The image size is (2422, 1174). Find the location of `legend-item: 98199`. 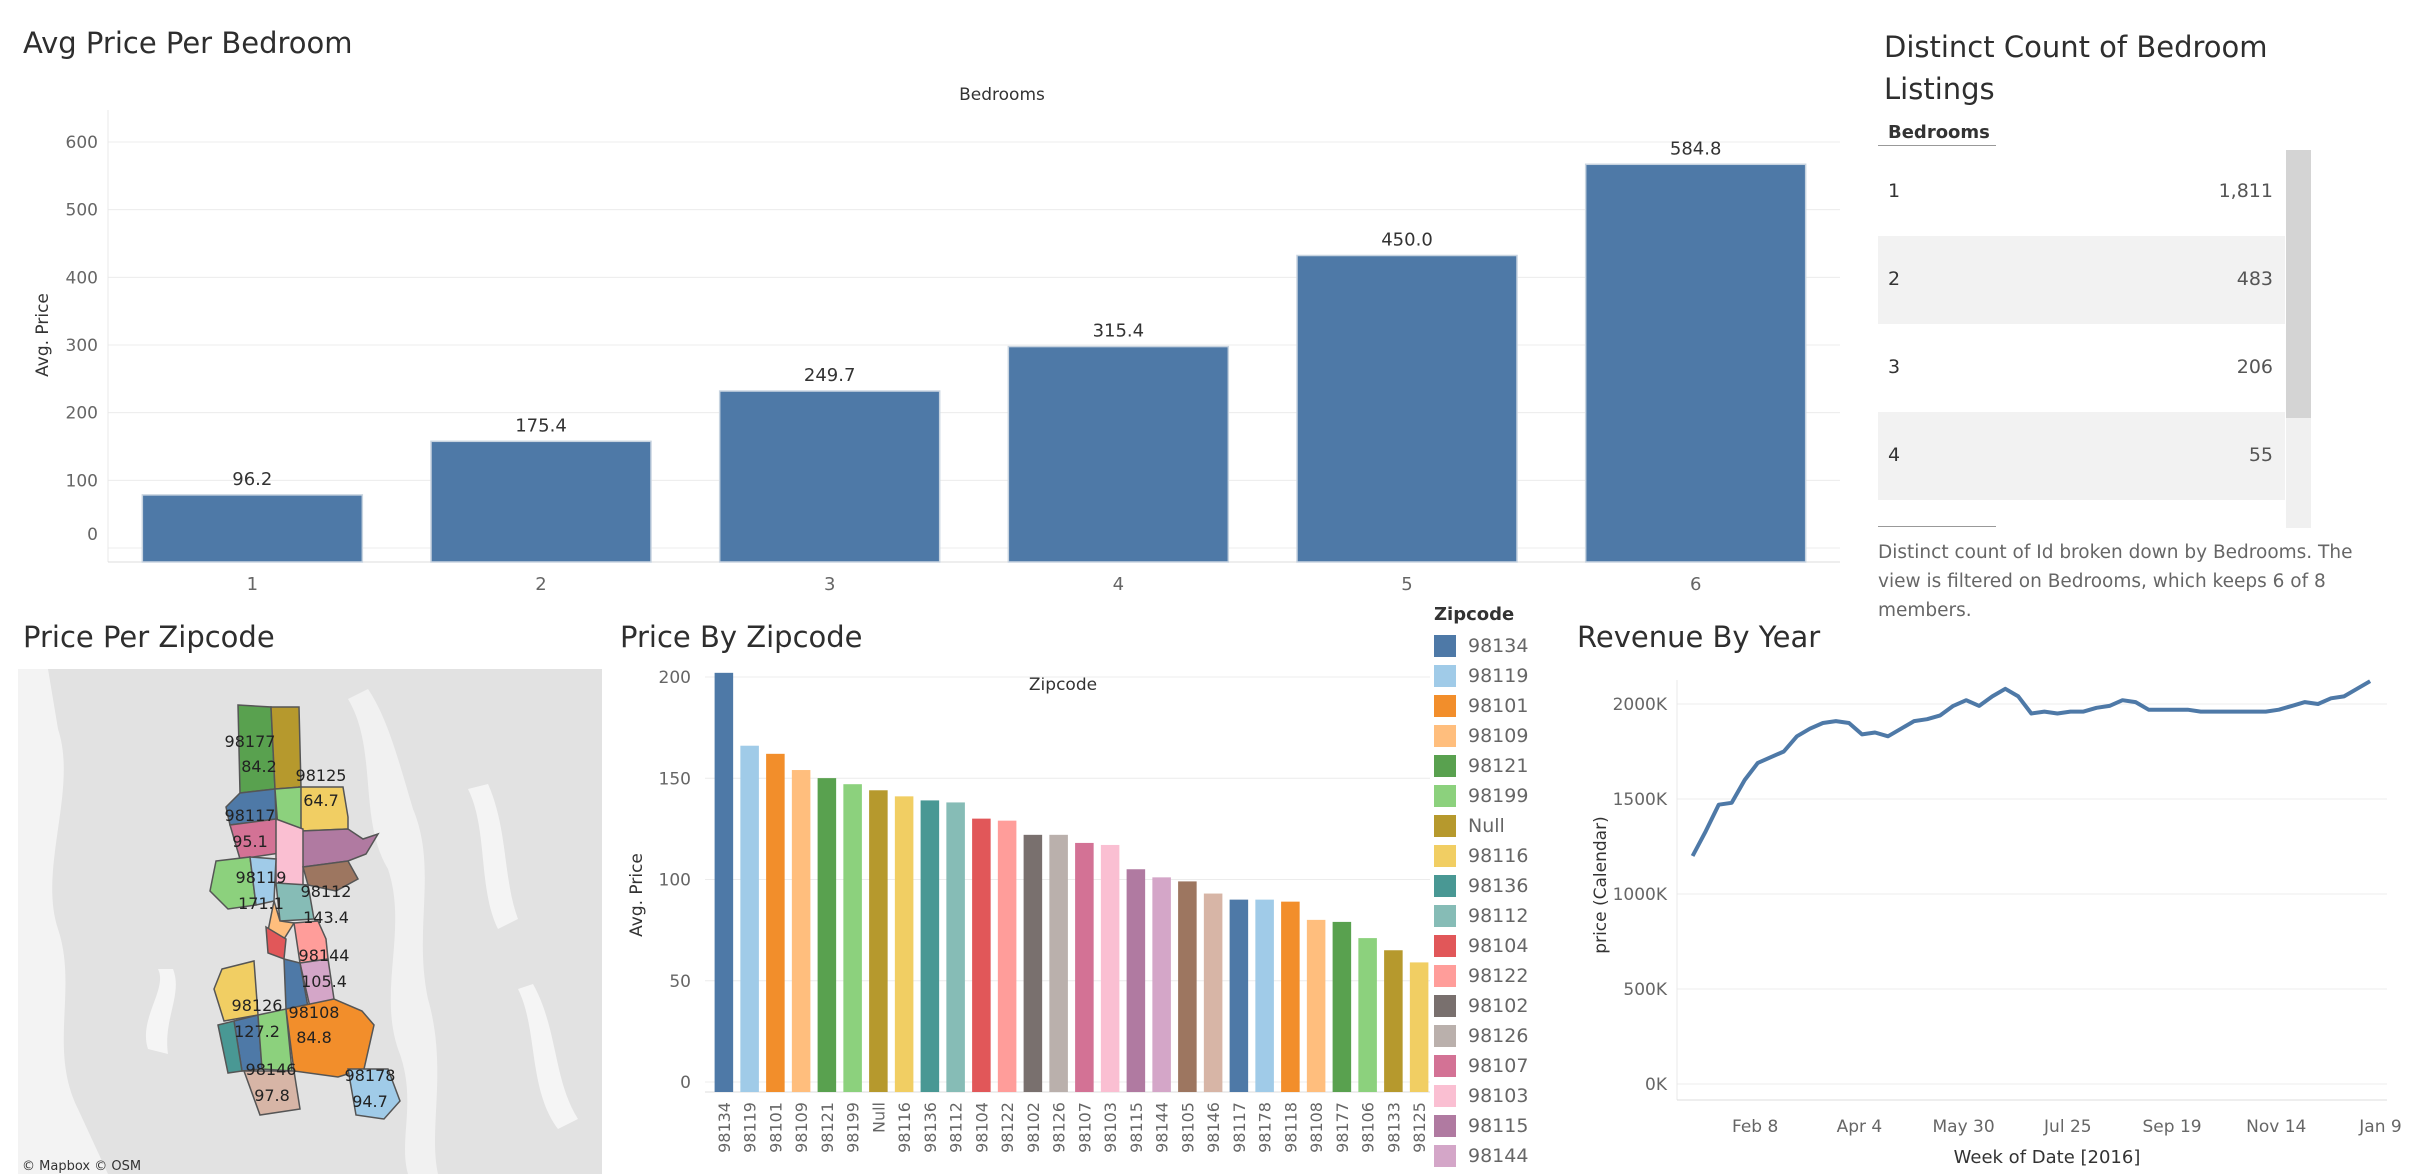

legend-item: 98199 is located at coordinates (1494, 796).